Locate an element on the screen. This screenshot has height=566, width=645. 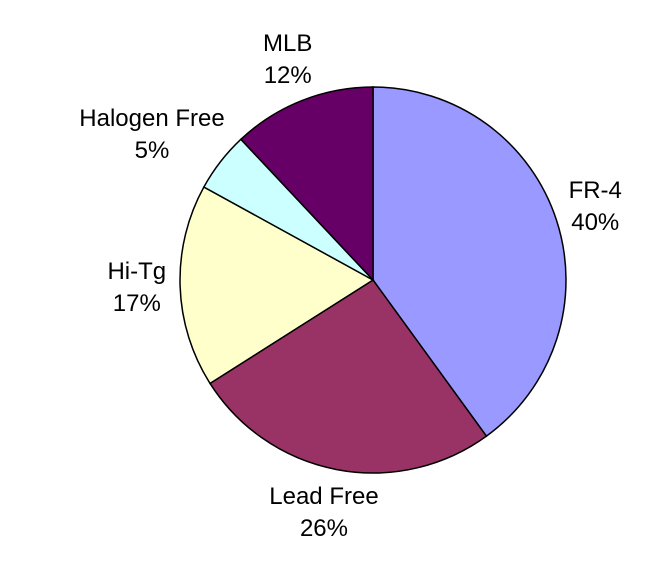
slice-label: Hi-Tg 17% is located at coordinates (136, 287).